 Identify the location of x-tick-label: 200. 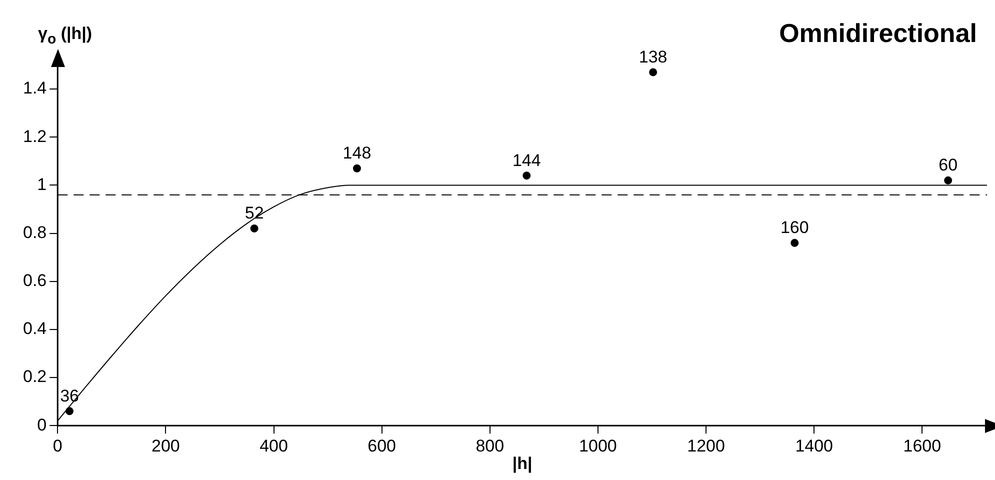
(166, 446).